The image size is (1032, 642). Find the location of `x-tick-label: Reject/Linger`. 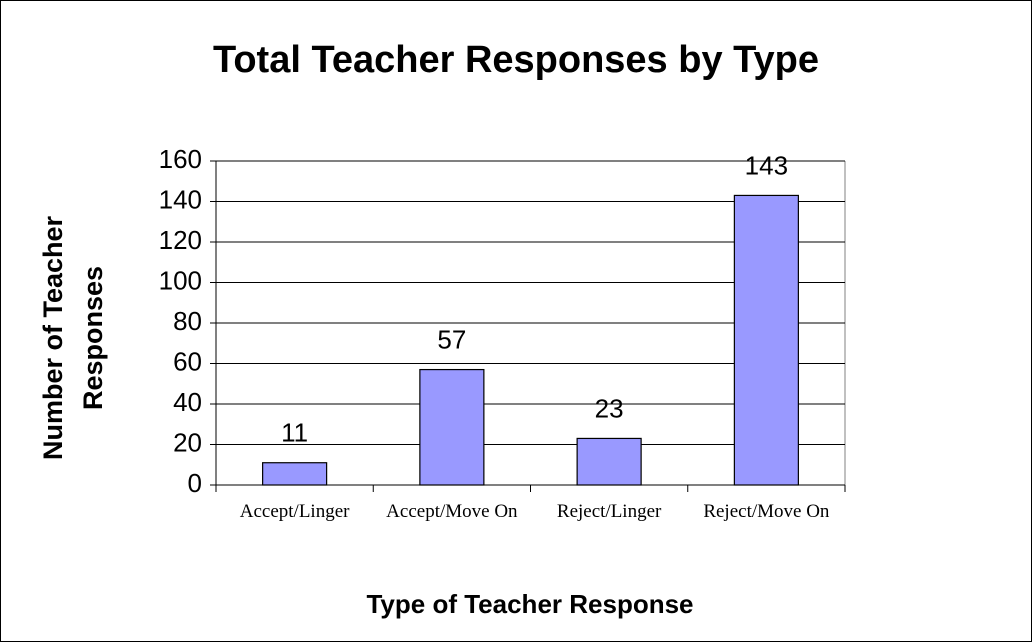

x-tick-label: Reject/Linger is located at coordinates (609, 511).